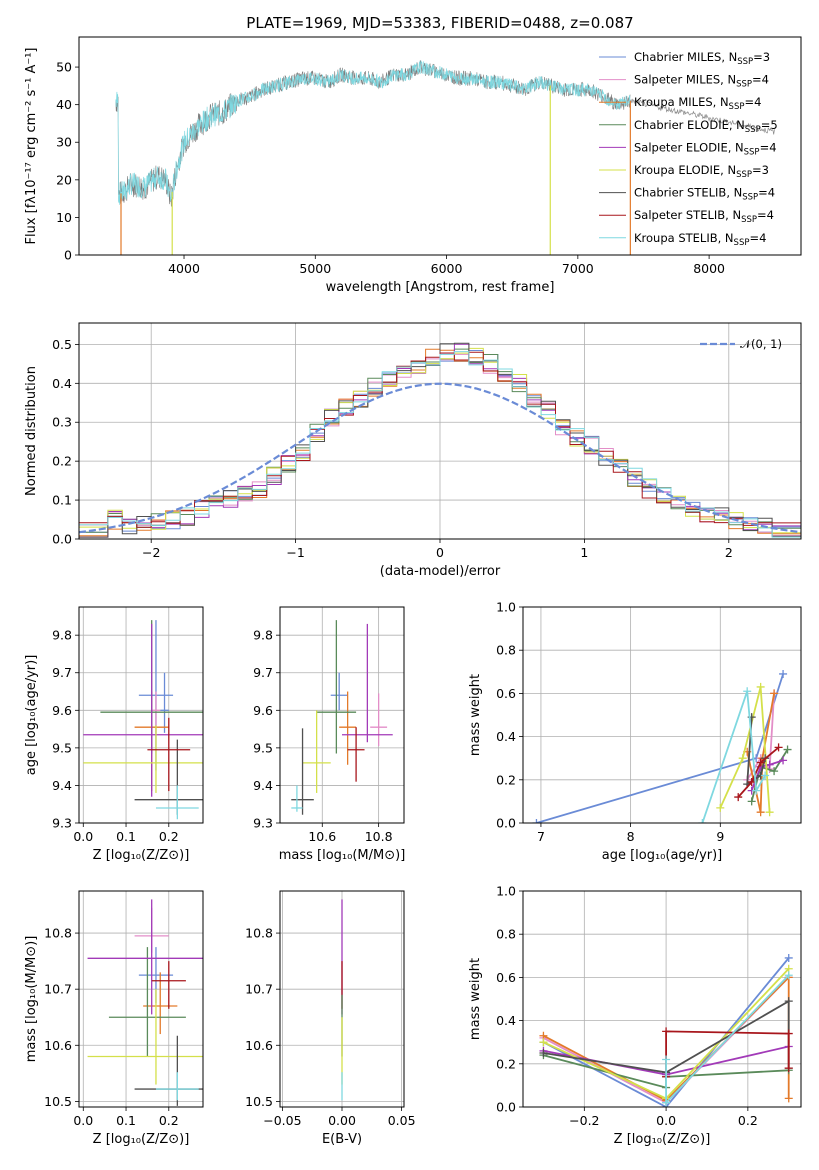  What do you see at coordinates (689, 125) in the screenshot?
I see `legend-text: Chabrier ELODIE, N` at bounding box center [689, 125].